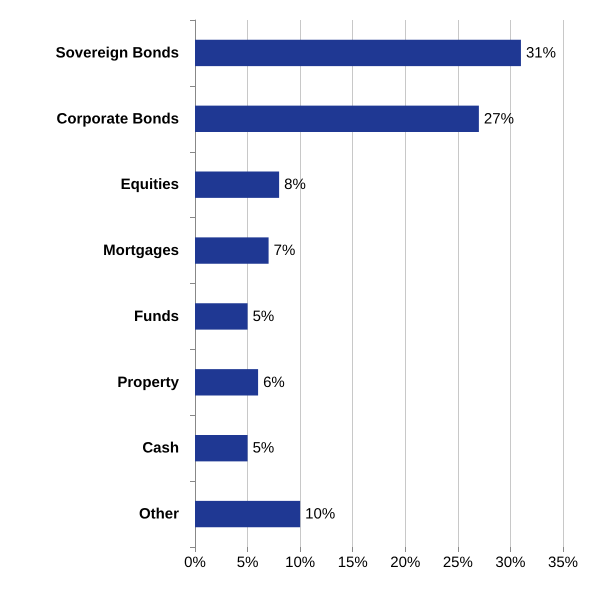 Image resolution: width=591 pixels, height=595 pixels. I want to click on y-tick-label: Property, so click(148, 382).